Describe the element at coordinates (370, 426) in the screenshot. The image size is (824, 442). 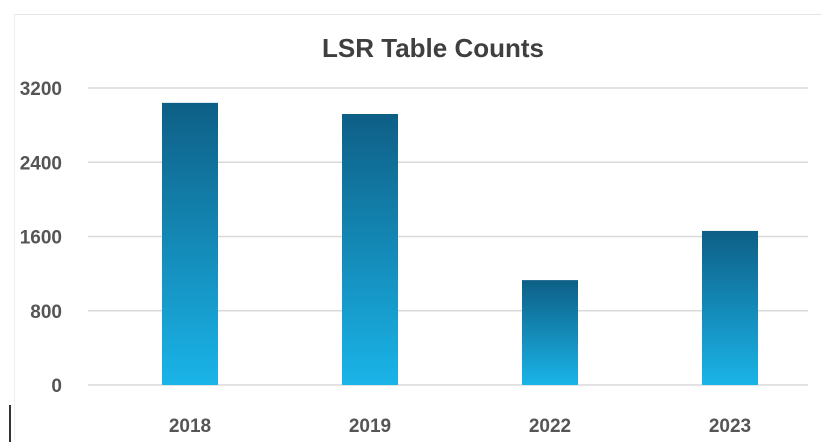
I see `x-tick-label-2019: 2019` at that location.